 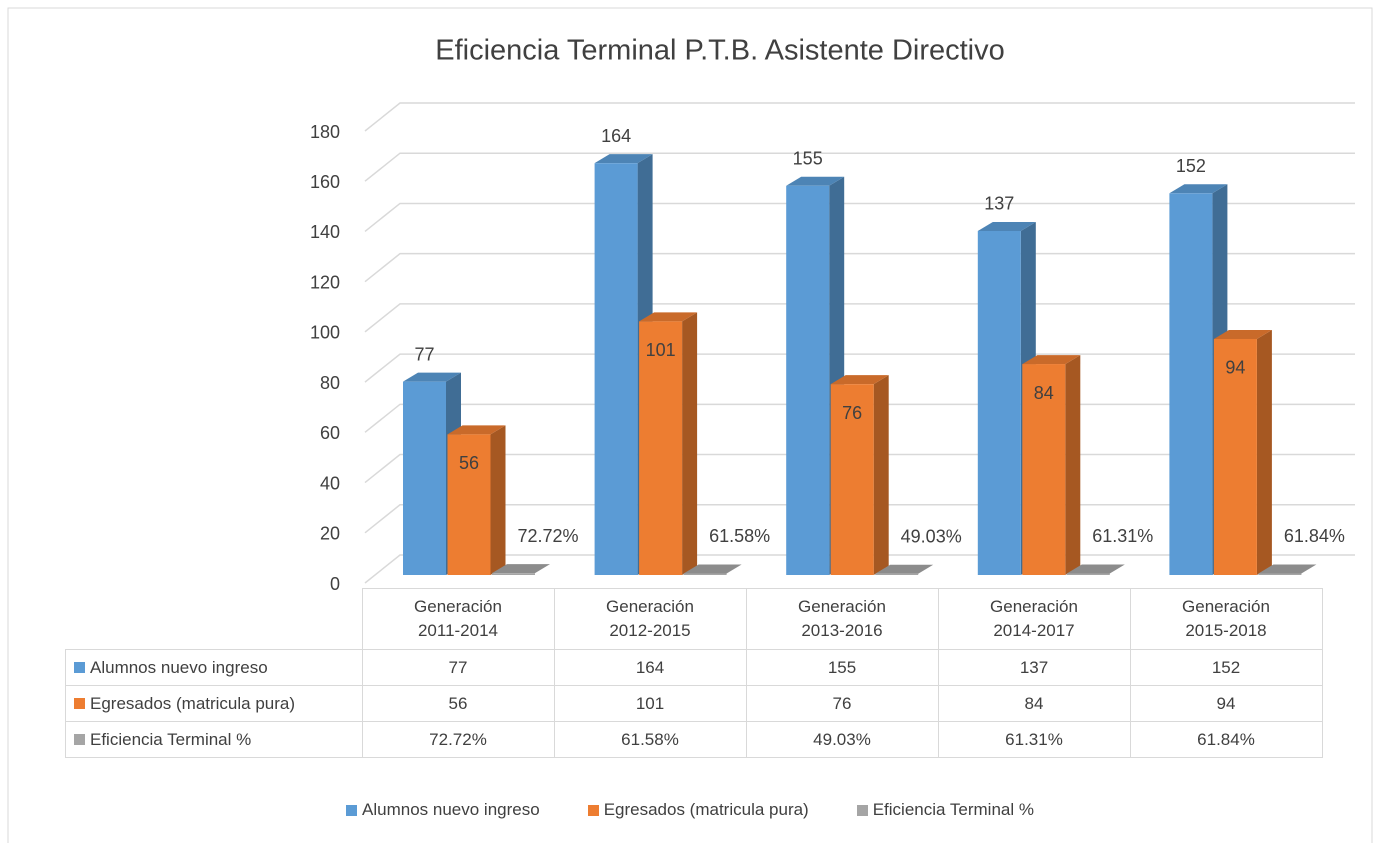 I want to click on table-cell: 155, so click(x=842, y=667).